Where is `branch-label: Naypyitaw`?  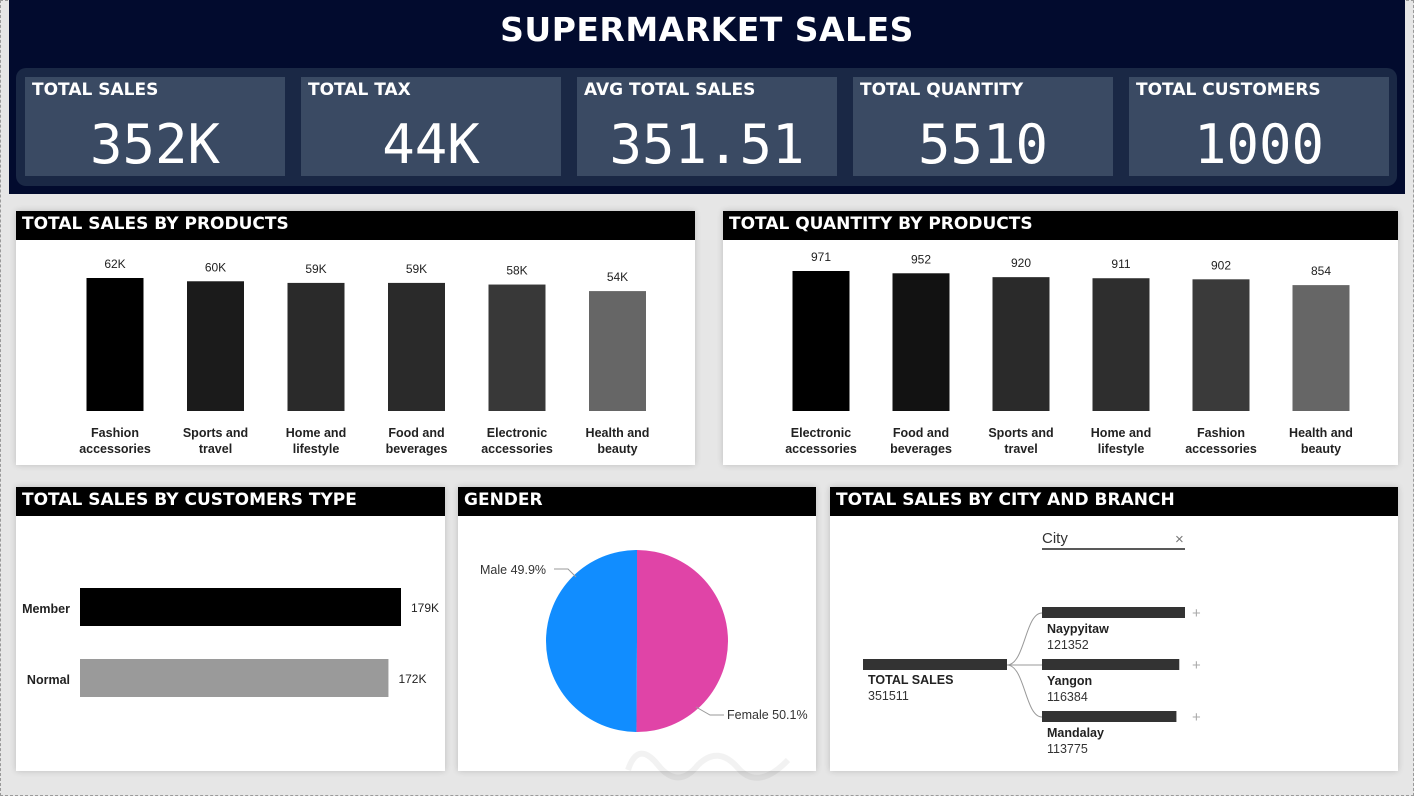 branch-label: Naypyitaw is located at coordinates (1078, 629).